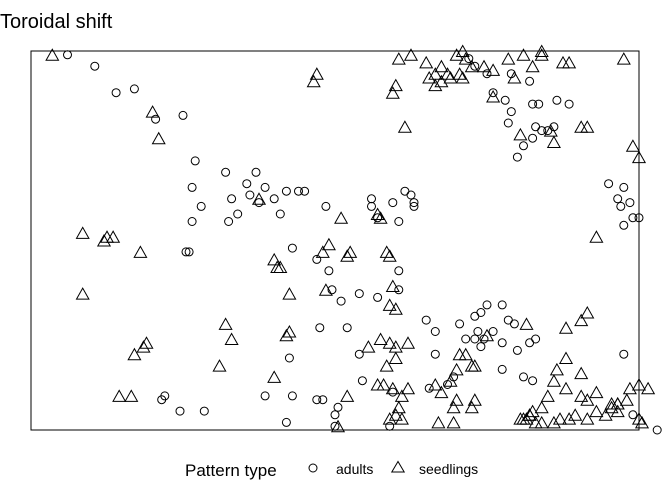 This screenshot has width=672, height=480. Describe the element at coordinates (231, 470) in the screenshot. I see `legend-title: Pattern type` at that location.